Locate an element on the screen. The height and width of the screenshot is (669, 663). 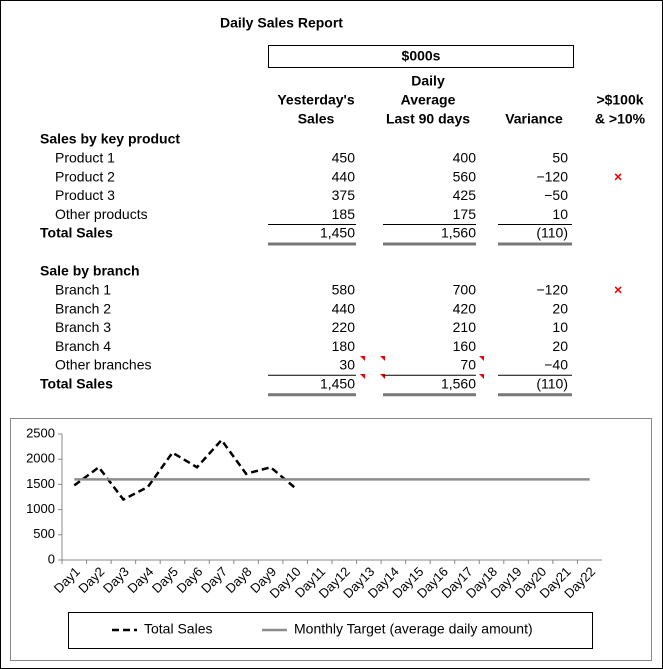
cell: 30 is located at coordinates (347, 365).